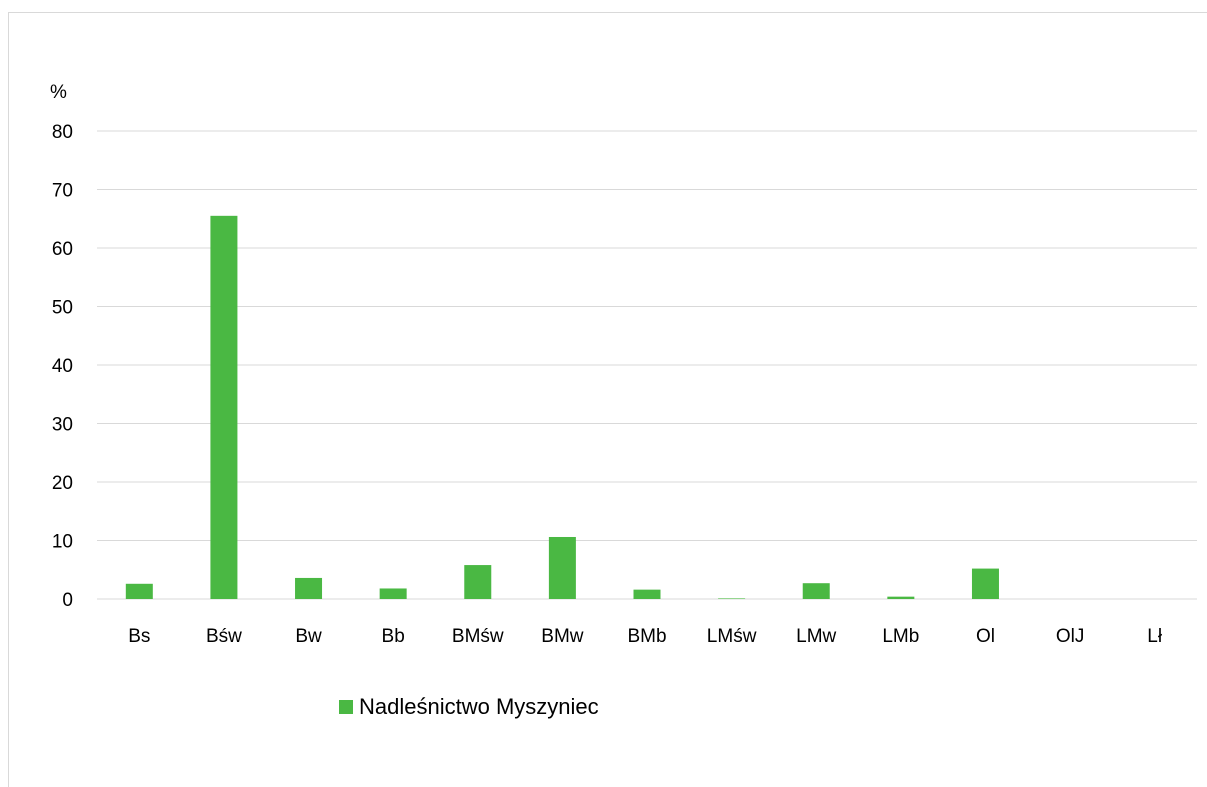 Image resolution: width=1207 pixels, height=787 pixels. Describe the element at coordinates (139, 591) in the screenshot. I see `bar-Bs` at that location.